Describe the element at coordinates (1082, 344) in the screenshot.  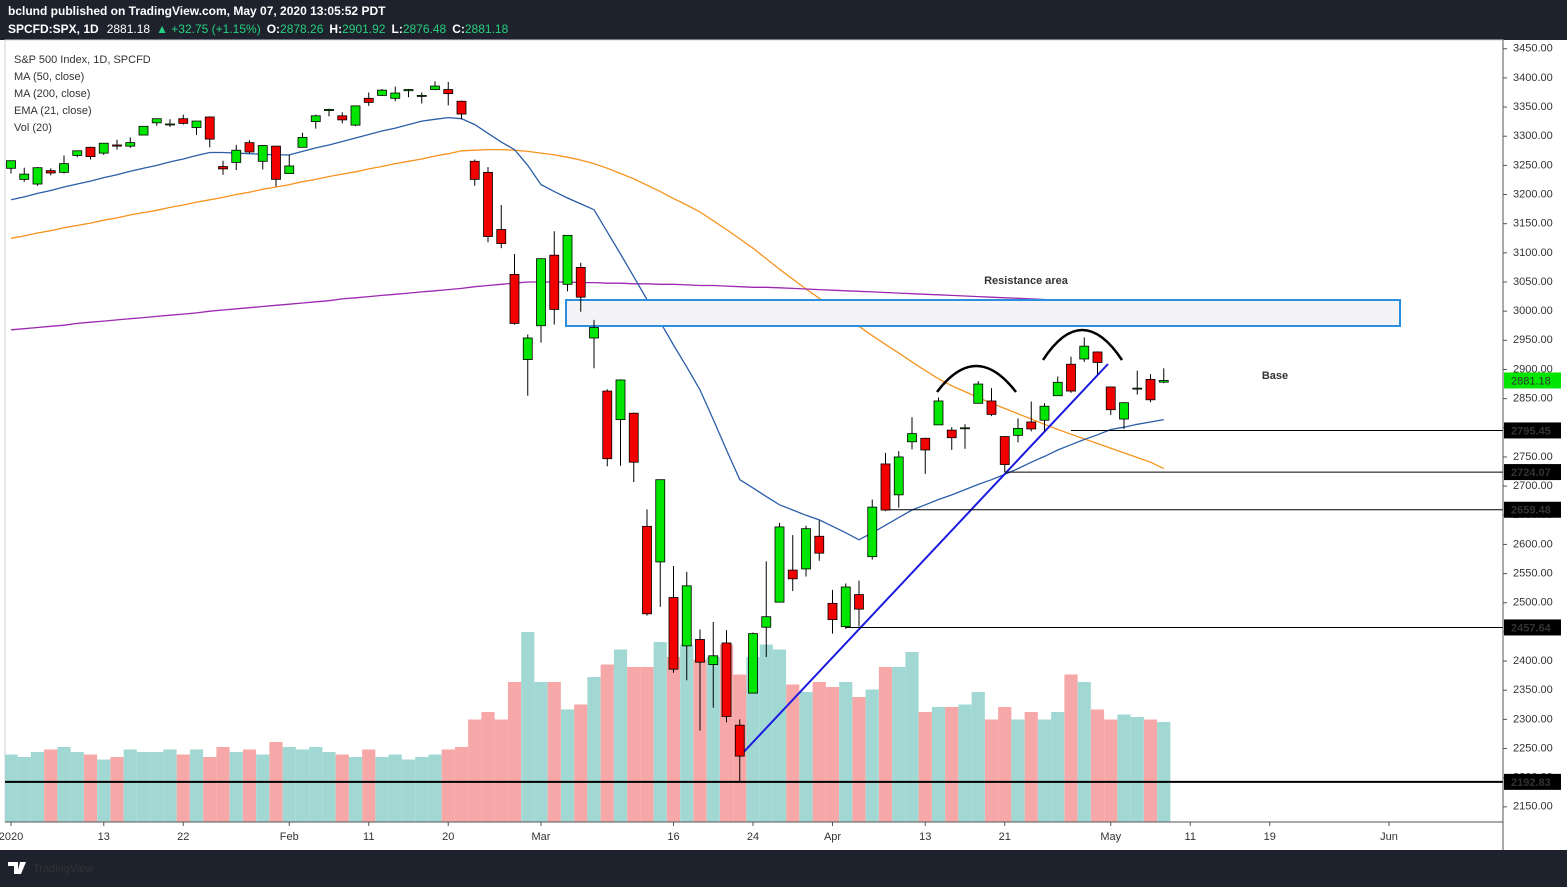
I see `arc` at that location.